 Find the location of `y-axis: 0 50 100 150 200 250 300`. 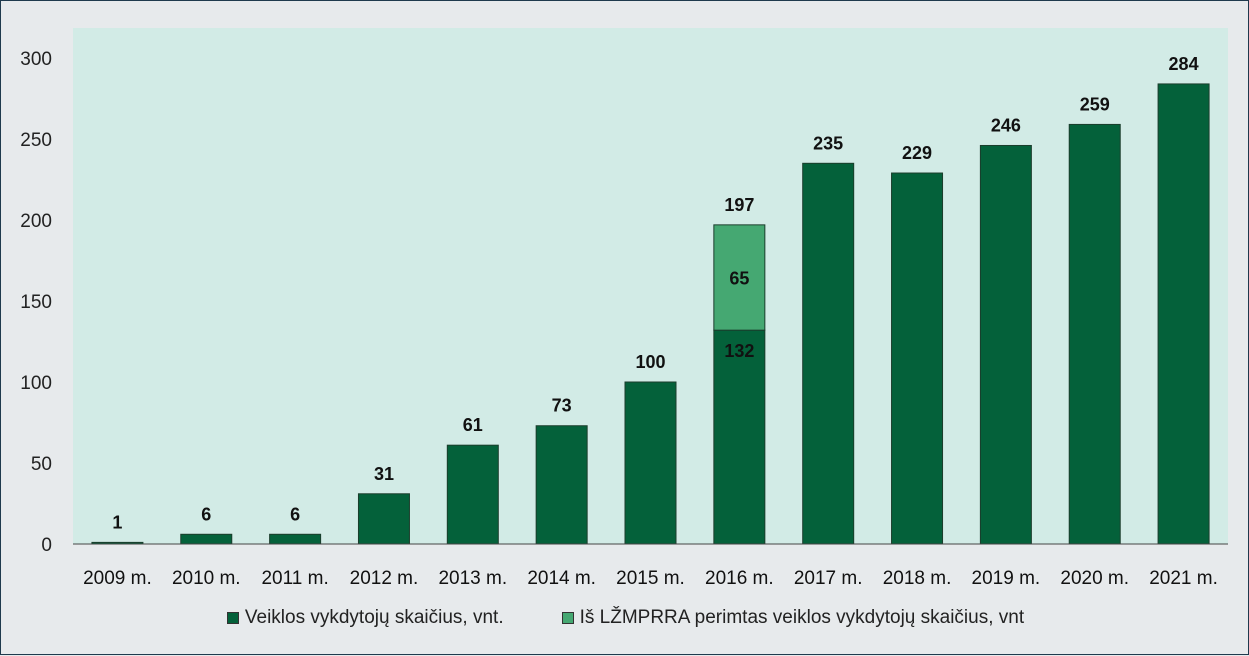

y-axis: 0 50 100 150 200 250 300 is located at coordinates (36, 302).